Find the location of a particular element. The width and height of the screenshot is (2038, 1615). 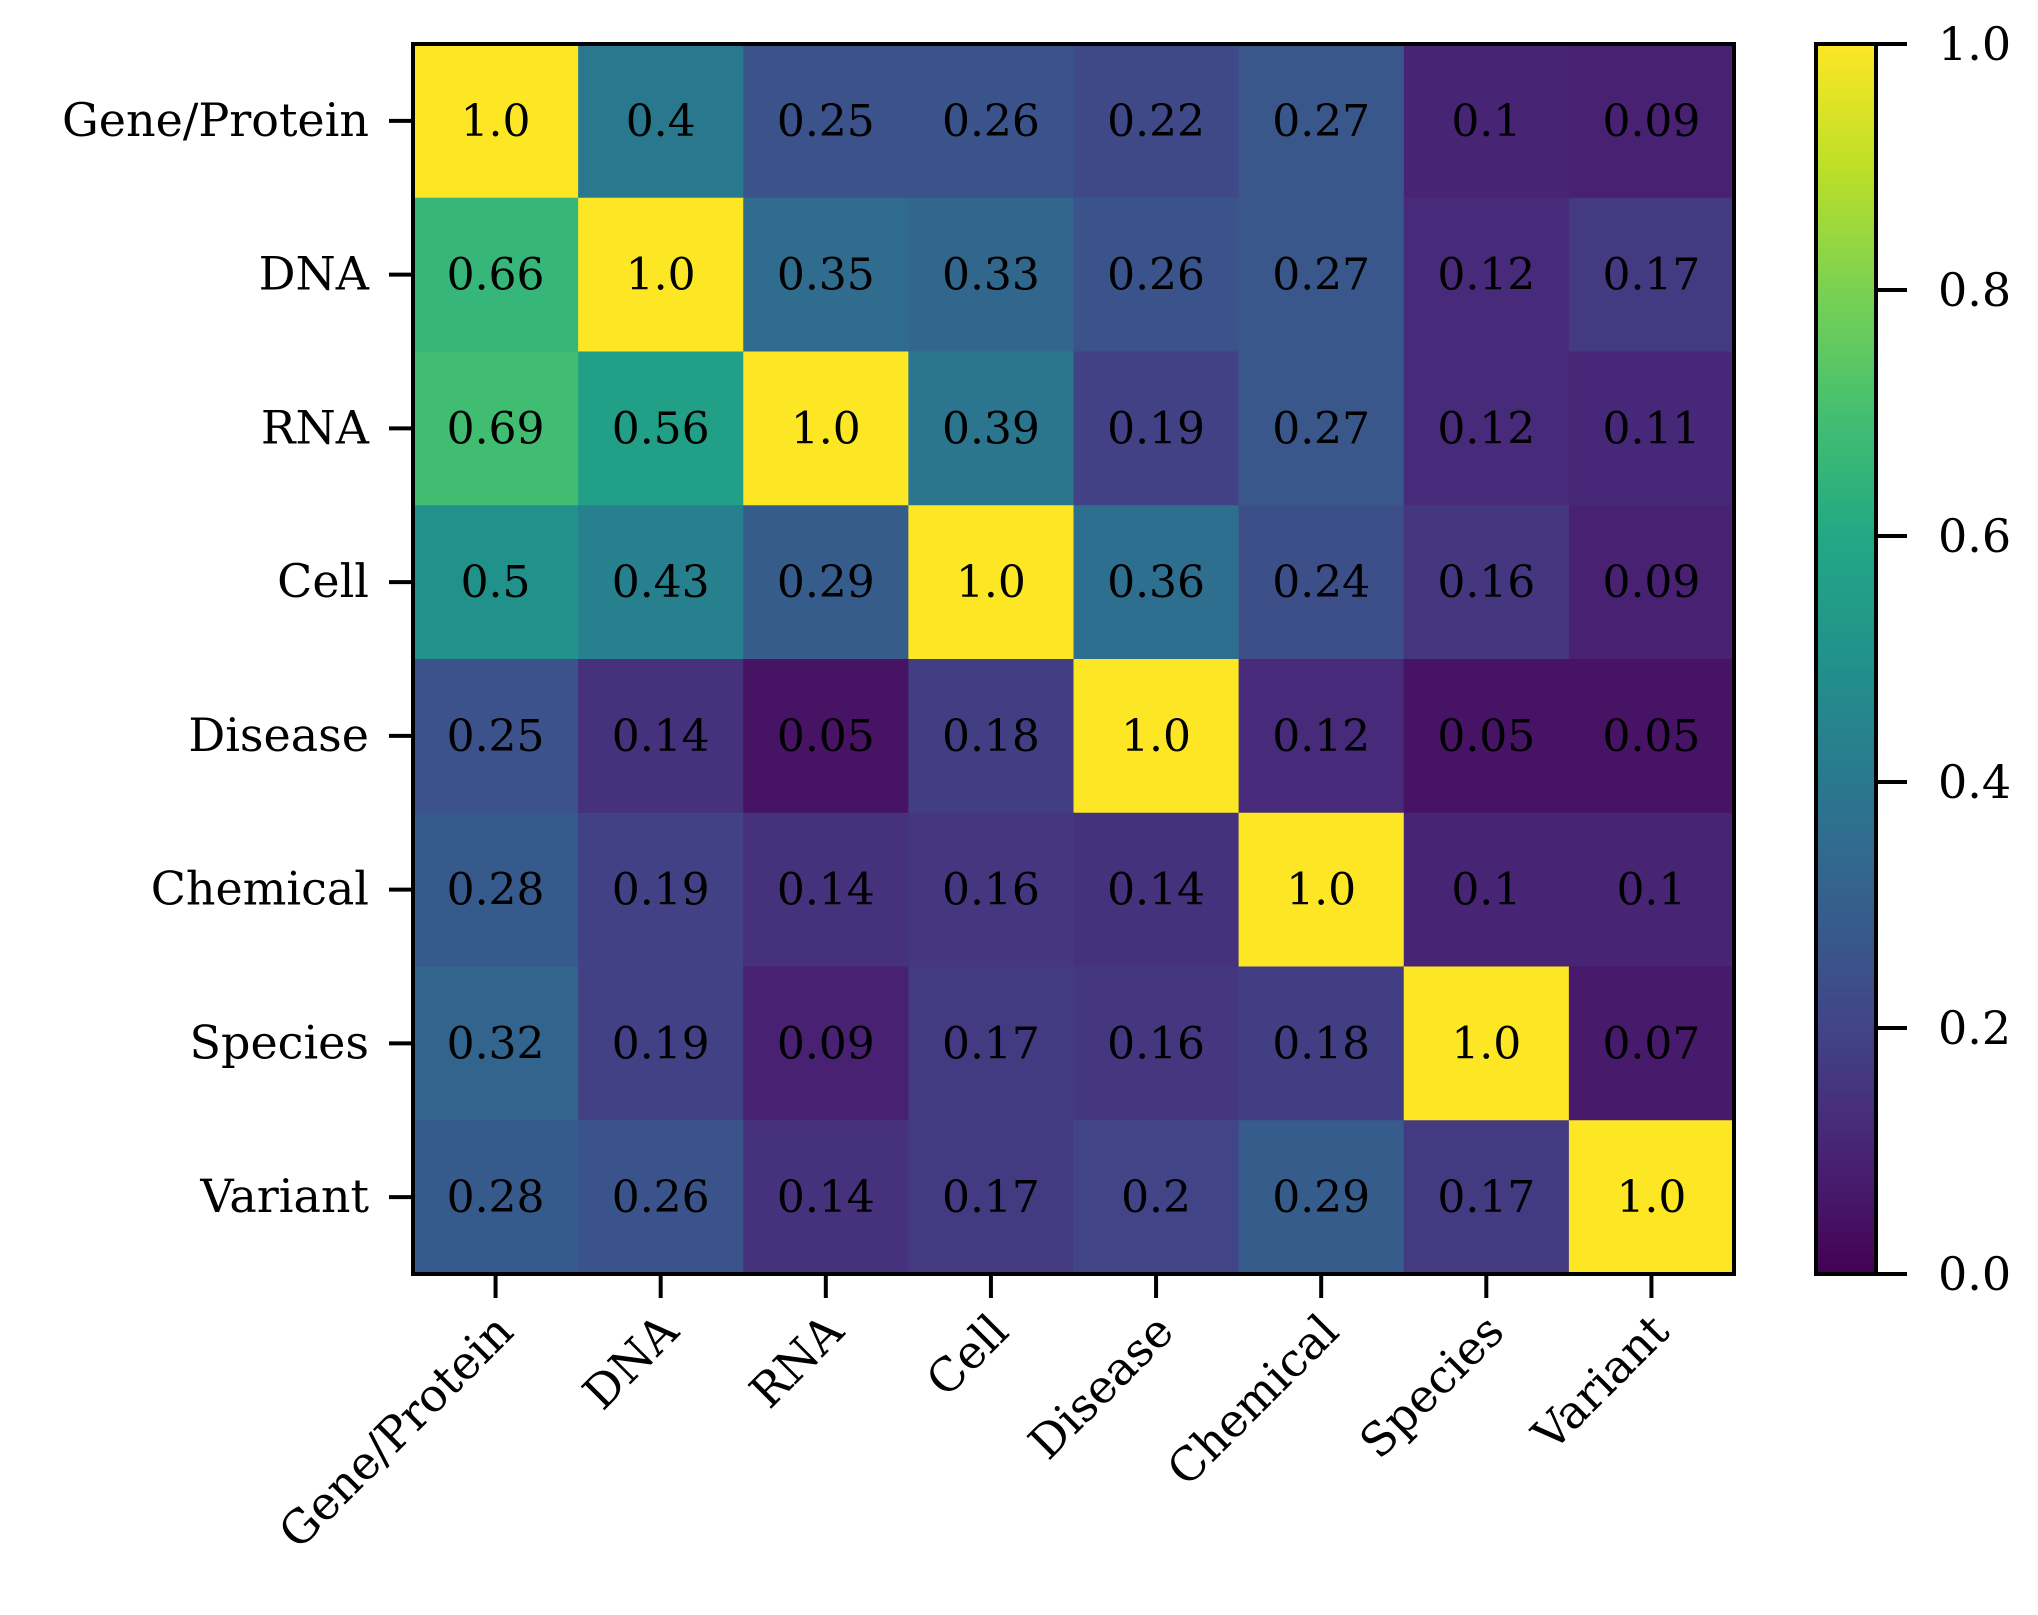

y-tick-label: Chemical is located at coordinates (260, 889).